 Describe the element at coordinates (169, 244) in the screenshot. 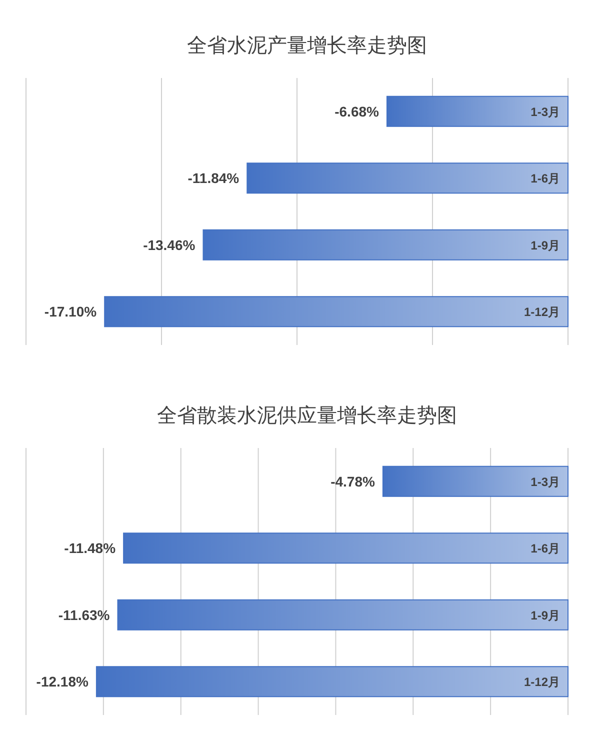

I see `data-label: -13.46%` at that location.